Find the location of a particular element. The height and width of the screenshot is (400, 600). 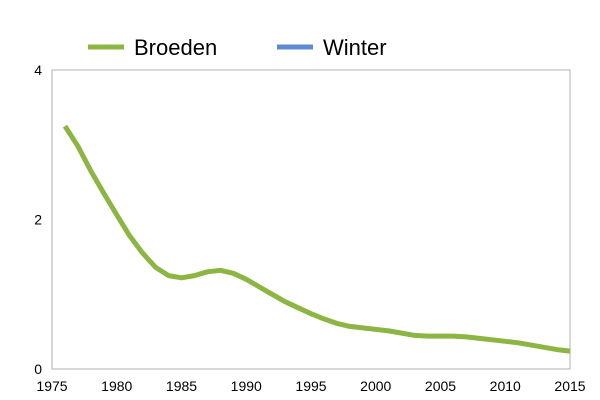

x-axis: 1975 1980 1985 1990 1995 2000 2005 2010 2015 is located at coordinates (310, 386).